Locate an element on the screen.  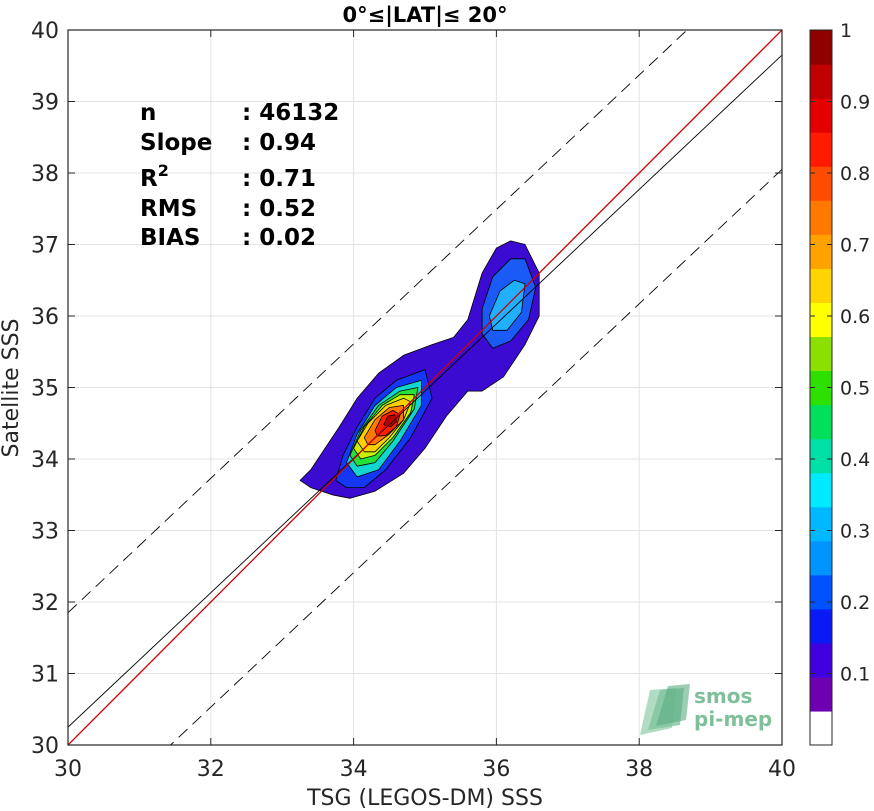
chart-title: 0°≤|LAT|≤ 20° is located at coordinates (424, 15).